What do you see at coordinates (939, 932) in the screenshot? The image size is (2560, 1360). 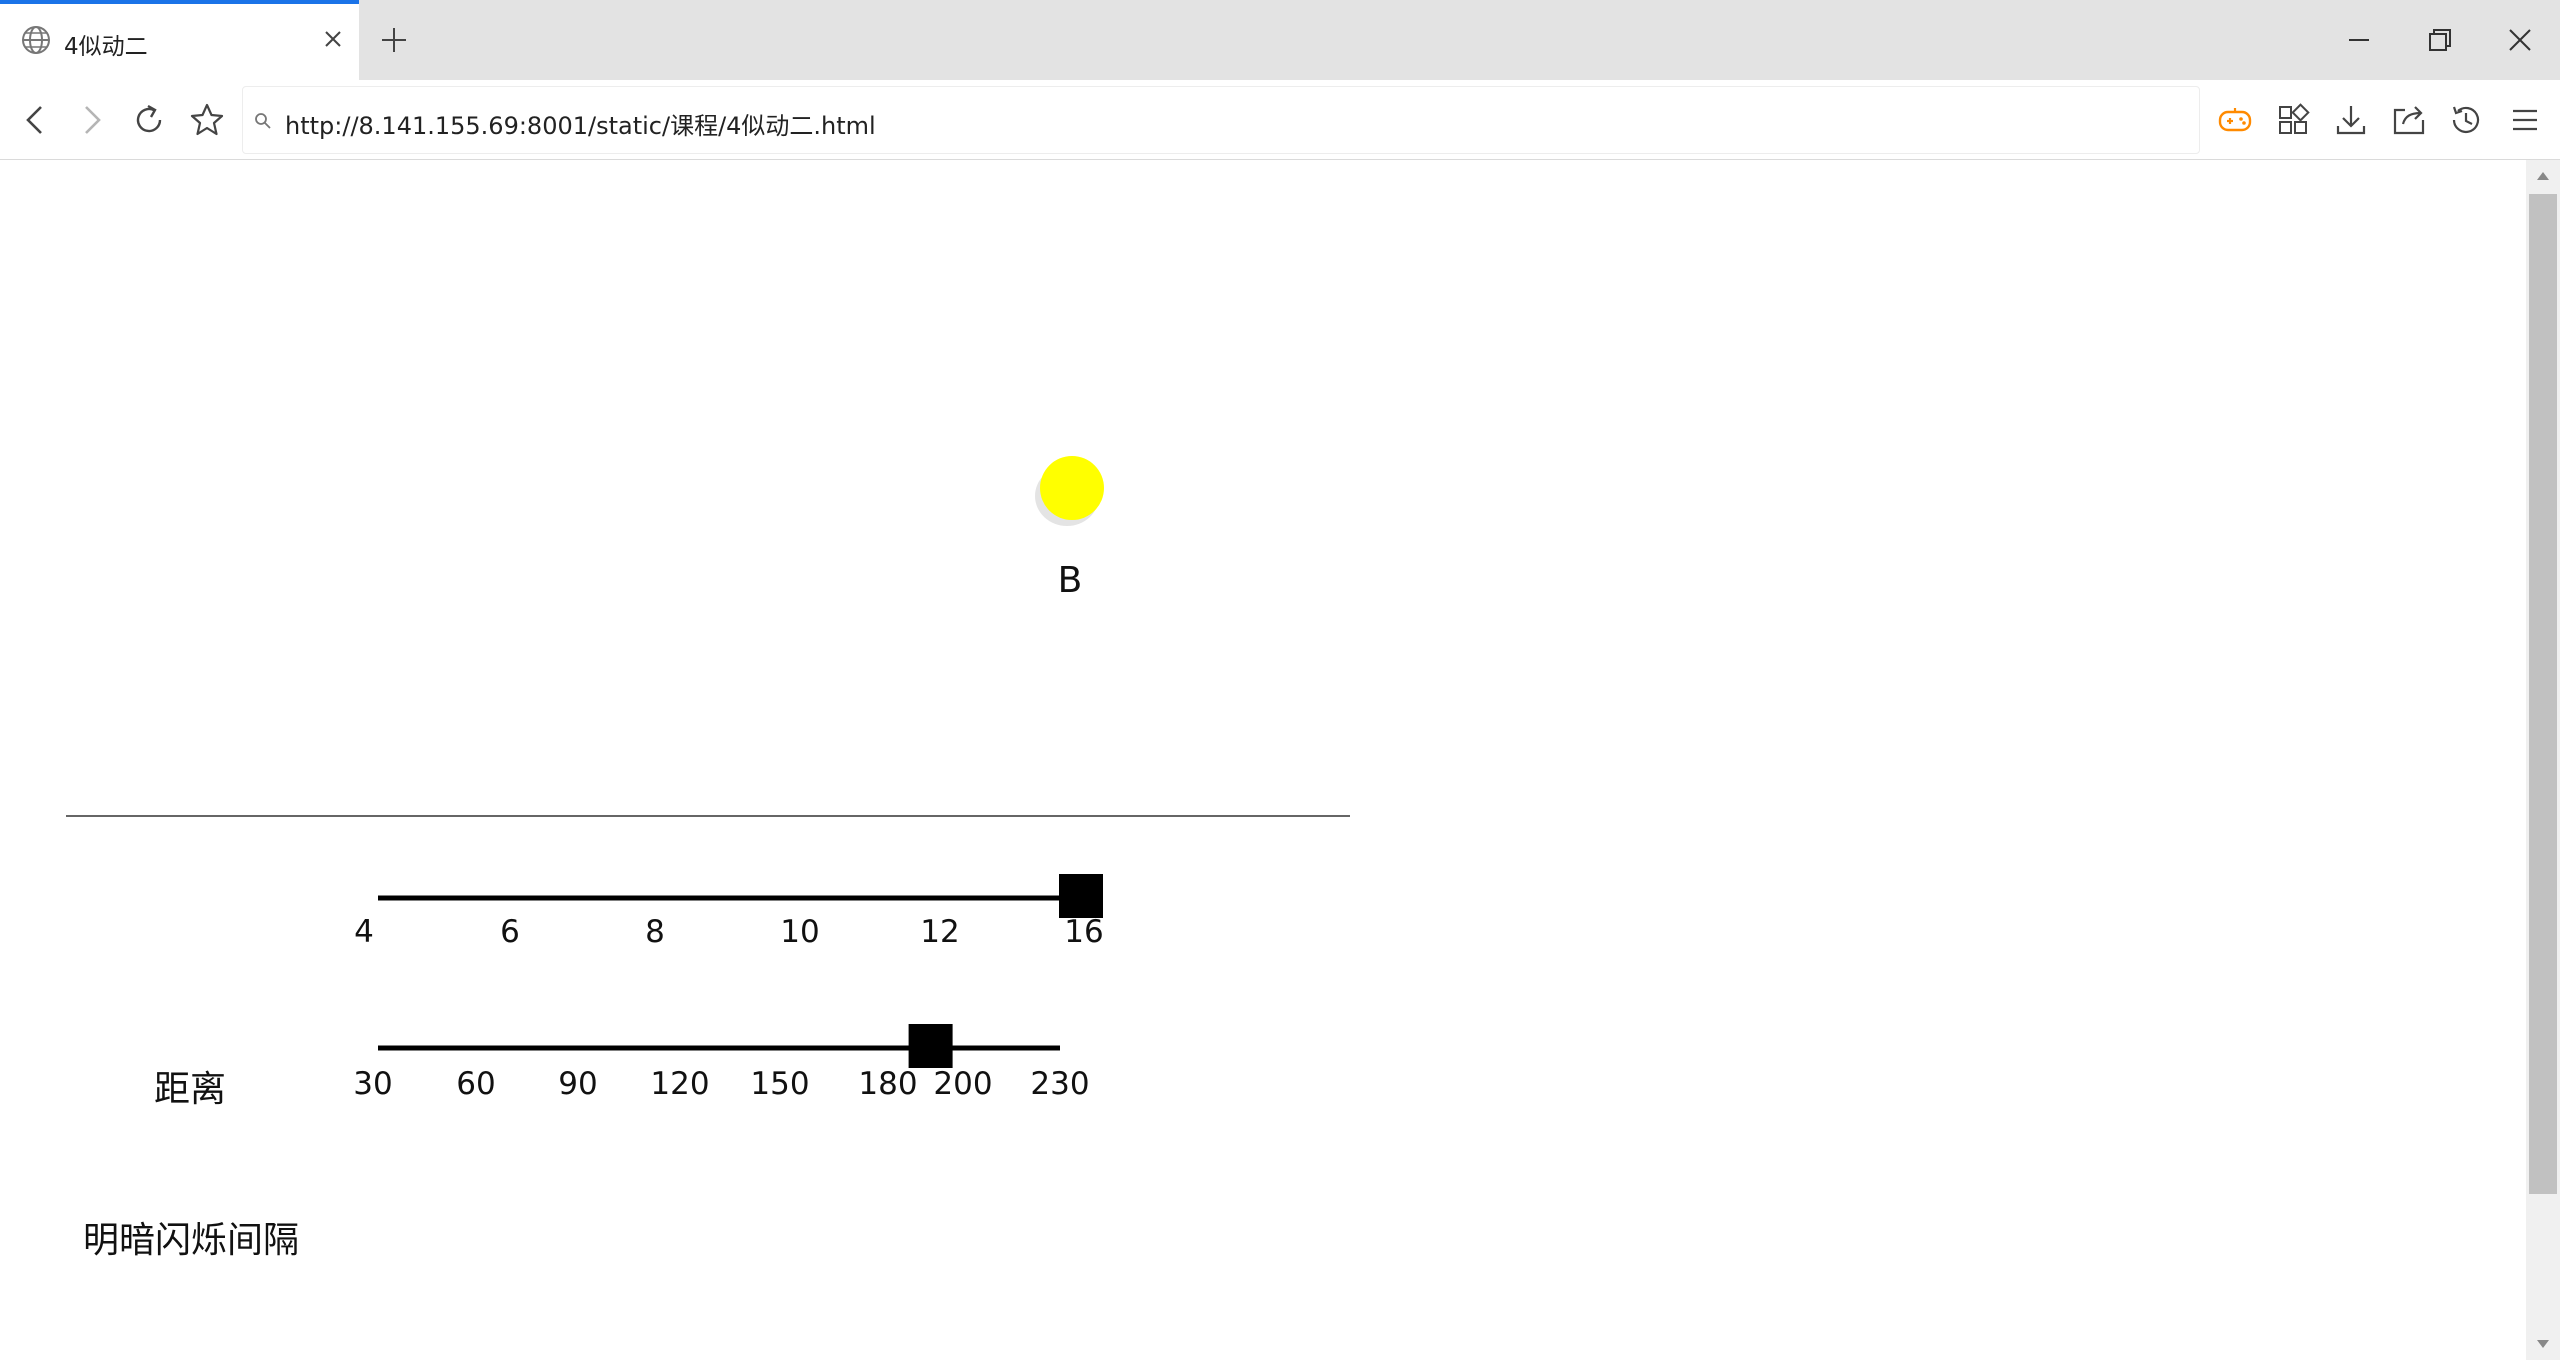 I see `slider-tick-label: 12` at bounding box center [939, 932].